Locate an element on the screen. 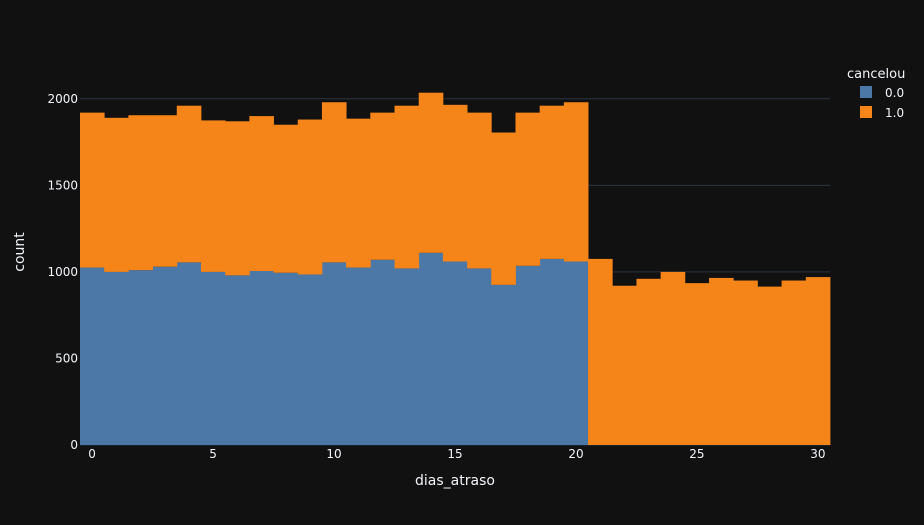 The image size is (924, 525). bar-s1-x14 is located at coordinates (431, 172).